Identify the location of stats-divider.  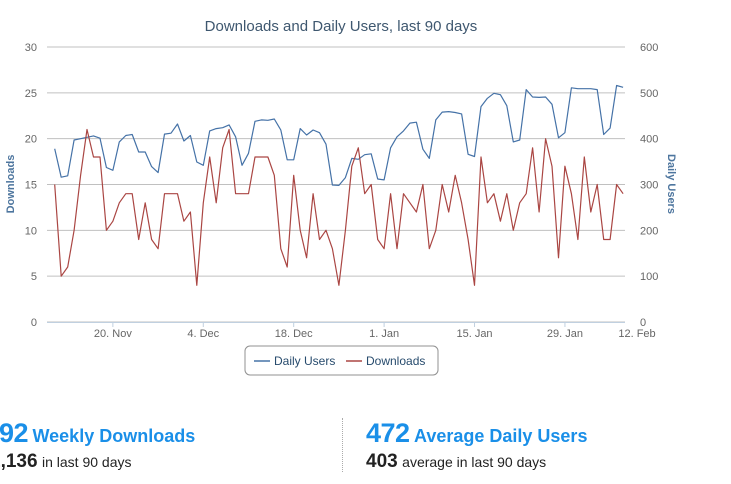
(342, 445).